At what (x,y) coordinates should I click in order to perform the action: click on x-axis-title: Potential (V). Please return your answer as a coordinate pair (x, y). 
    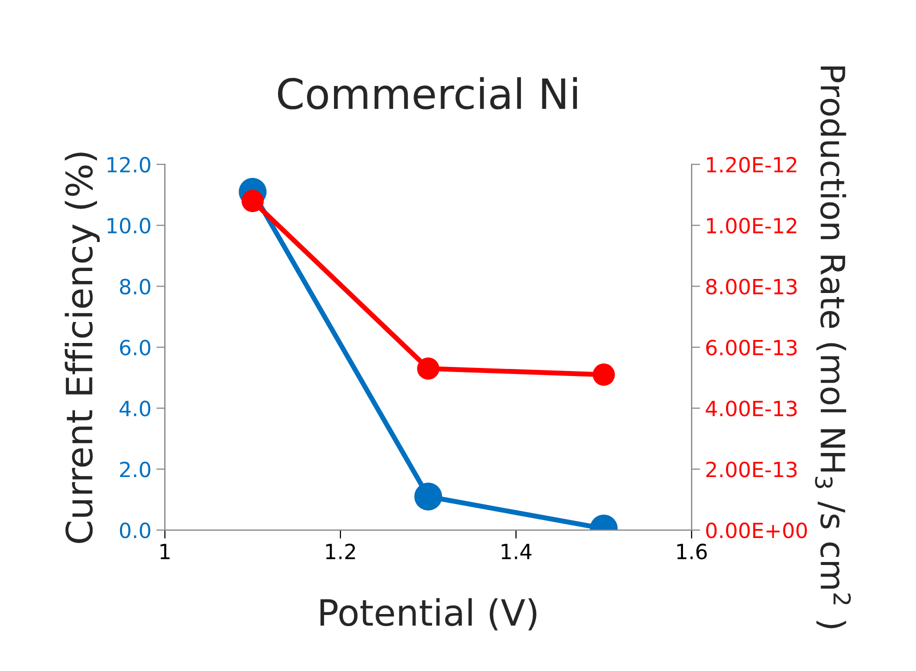
    Looking at the image, I should click on (428, 614).